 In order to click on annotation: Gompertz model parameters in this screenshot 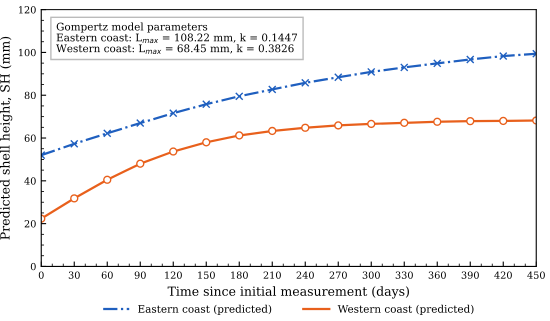, I will do `click(132, 27)`.